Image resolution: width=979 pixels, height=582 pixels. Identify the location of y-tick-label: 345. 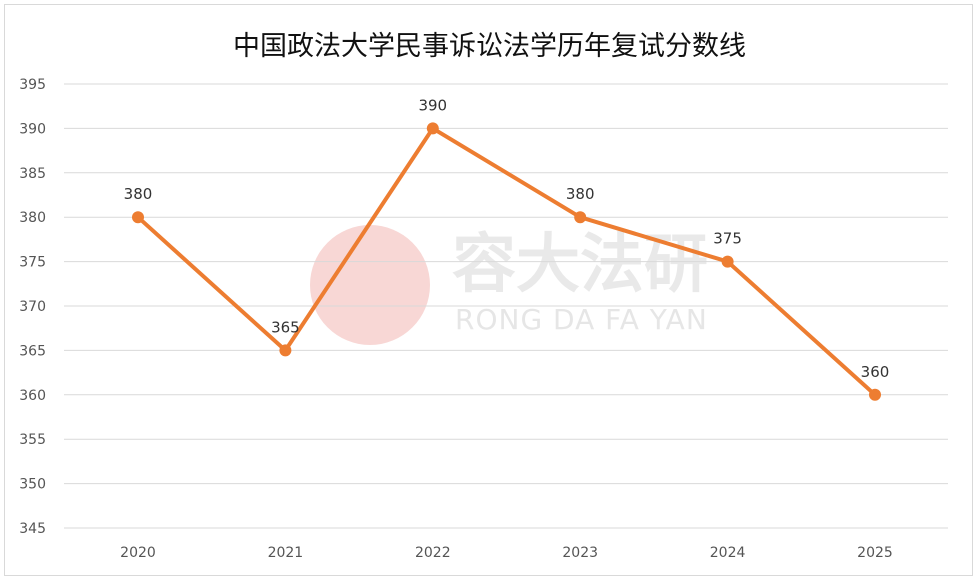
(32, 529).